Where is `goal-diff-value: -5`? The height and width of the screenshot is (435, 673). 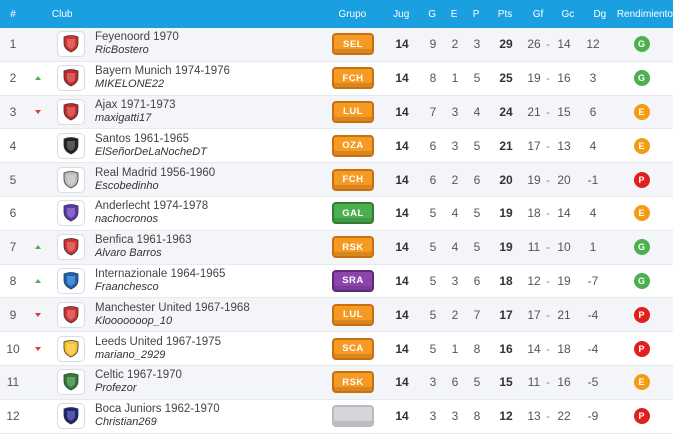 goal-diff-value: -5 is located at coordinates (593, 382).